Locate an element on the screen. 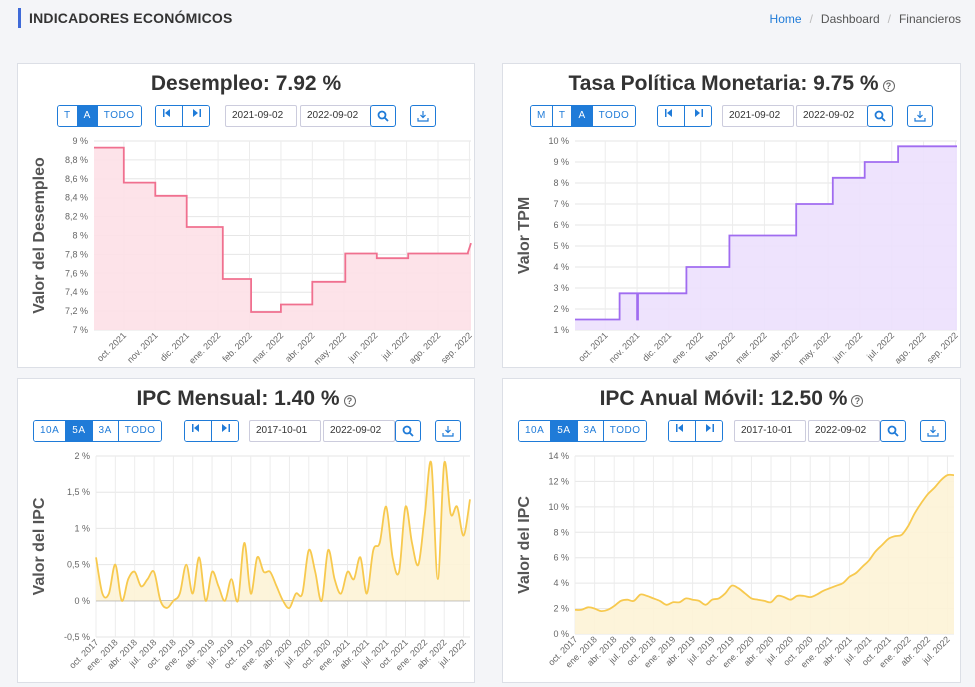 The height and width of the screenshot is (687, 975). y-tick-label: 8 % is located at coordinates (561, 183).